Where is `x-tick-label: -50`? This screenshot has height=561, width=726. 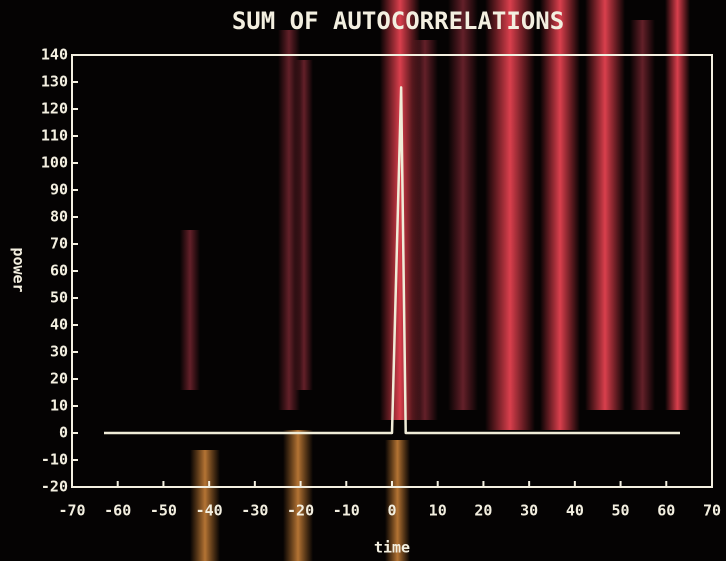
x-tick-label: -50 is located at coordinates (163, 511).